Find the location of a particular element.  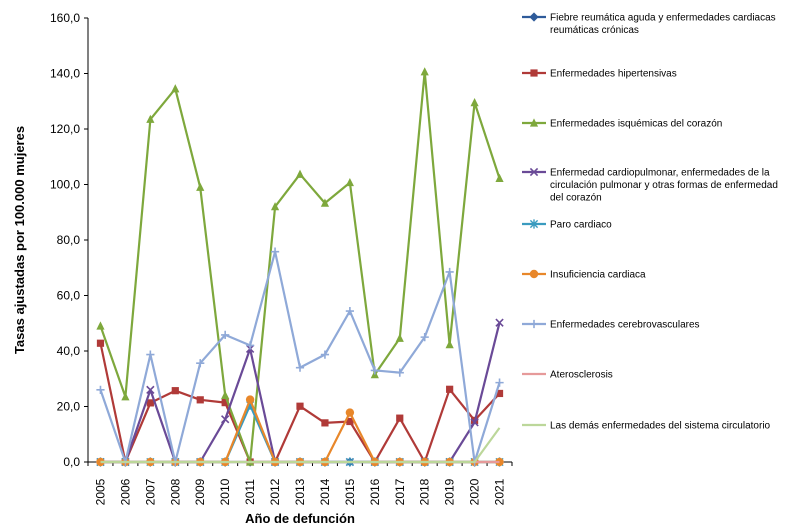

x-tick-label: 2005 is located at coordinates (100, 491).